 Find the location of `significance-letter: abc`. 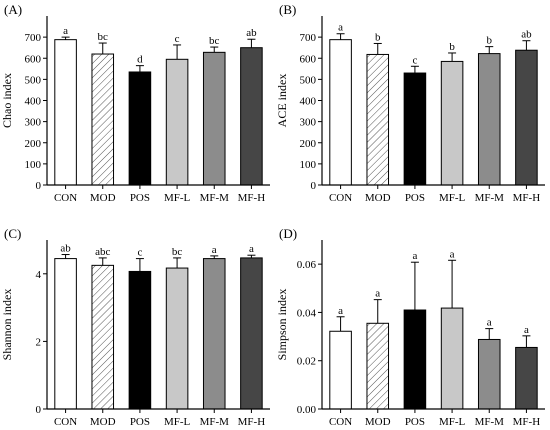

significance-letter: abc is located at coordinates (102, 252).